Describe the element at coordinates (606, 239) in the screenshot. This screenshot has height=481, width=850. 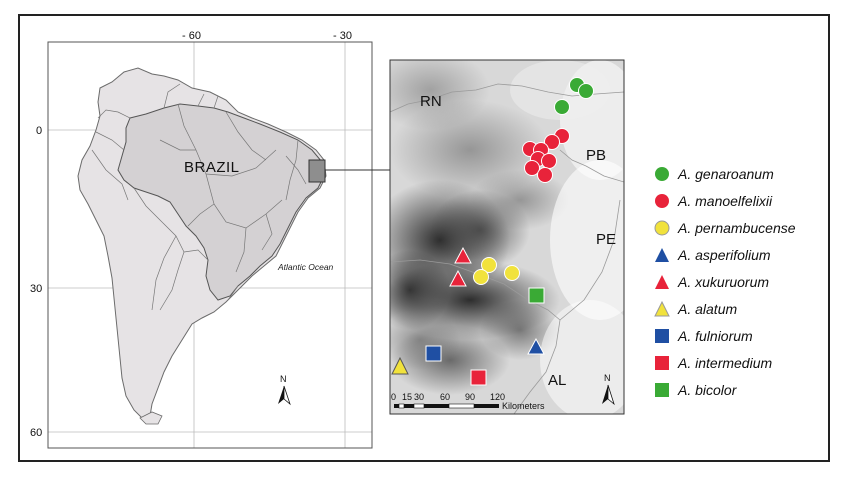
I see `state-label-pe: PE` at that location.